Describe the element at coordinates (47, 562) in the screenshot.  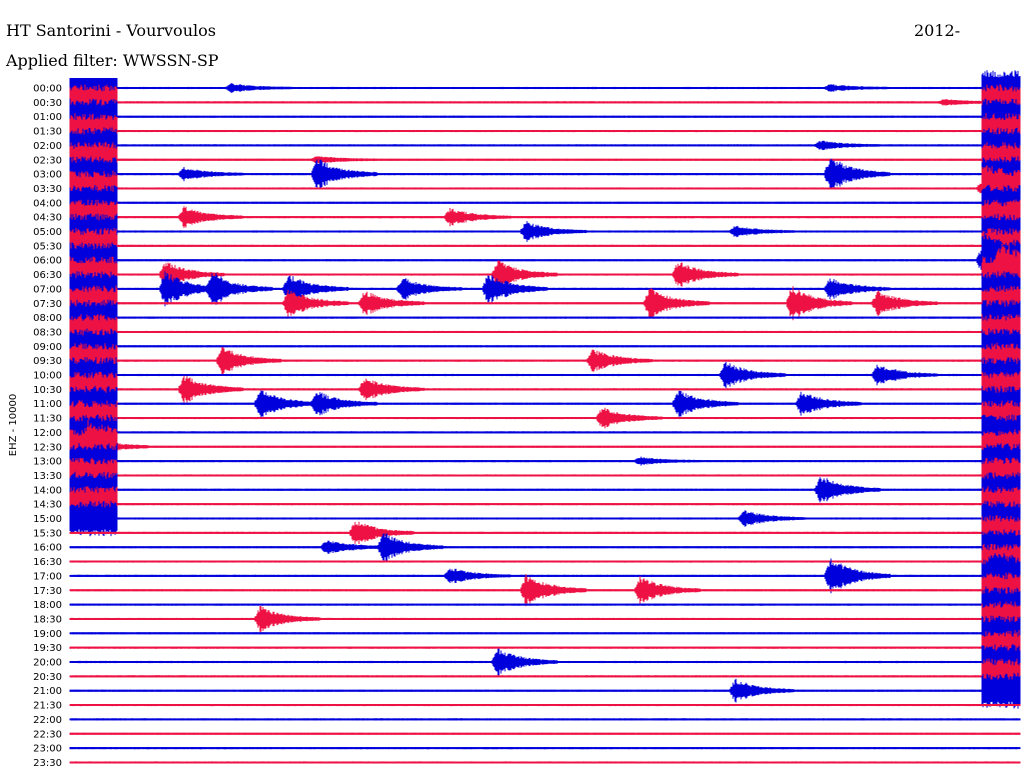
I see `time-tick-label: 16:30` at that location.